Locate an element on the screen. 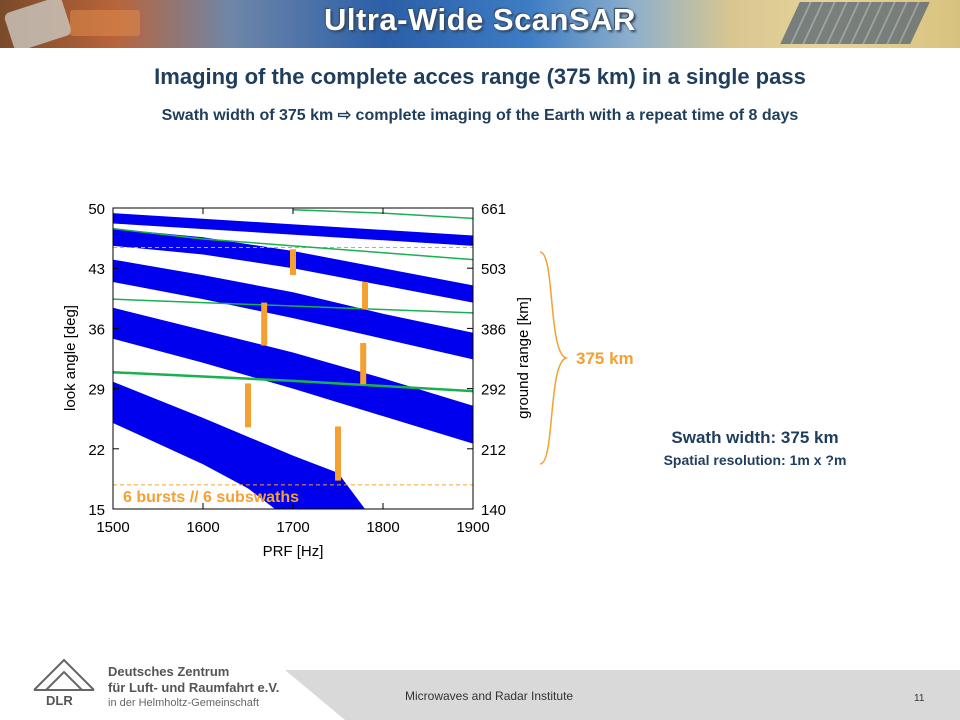  resolution-note: Spatial resolution: 1m x ?m is located at coordinates (755, 460).